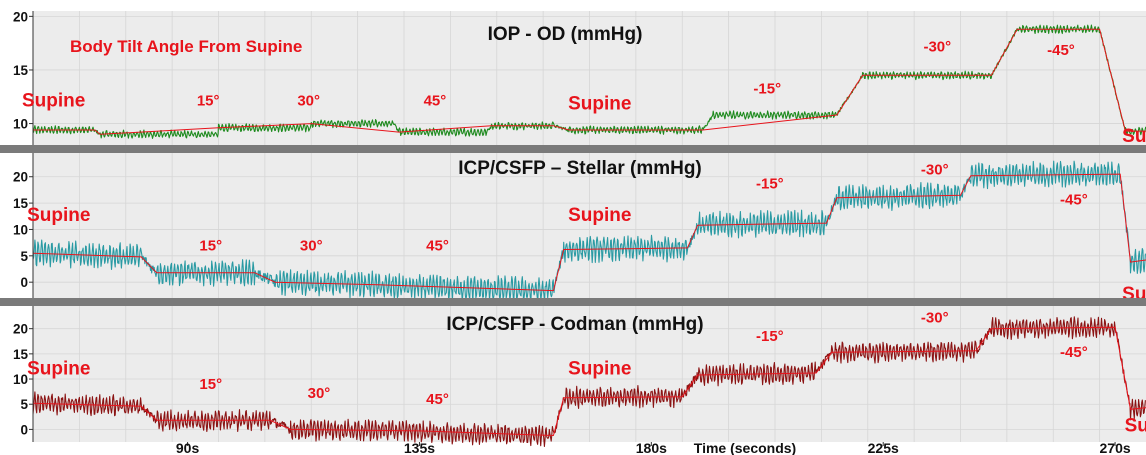 Image resolution: width=1146 pixels, height=455 pixels. I want to click on x-axis-label: Time (seconds), so click(745, 447).